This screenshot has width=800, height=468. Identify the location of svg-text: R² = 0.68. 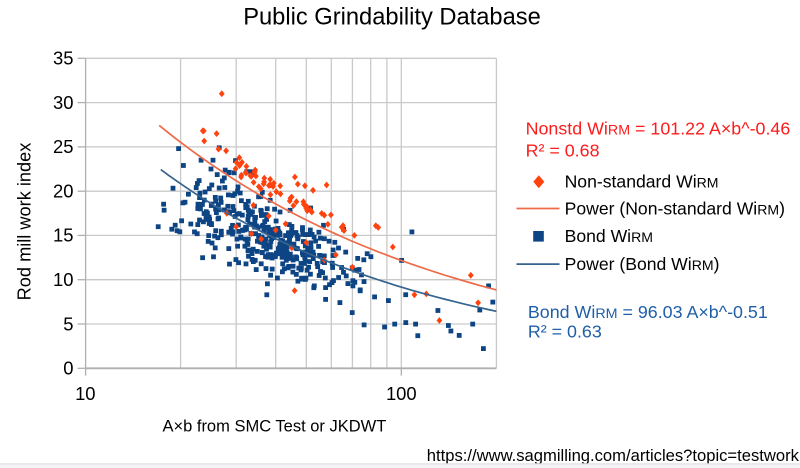
(563, 150).